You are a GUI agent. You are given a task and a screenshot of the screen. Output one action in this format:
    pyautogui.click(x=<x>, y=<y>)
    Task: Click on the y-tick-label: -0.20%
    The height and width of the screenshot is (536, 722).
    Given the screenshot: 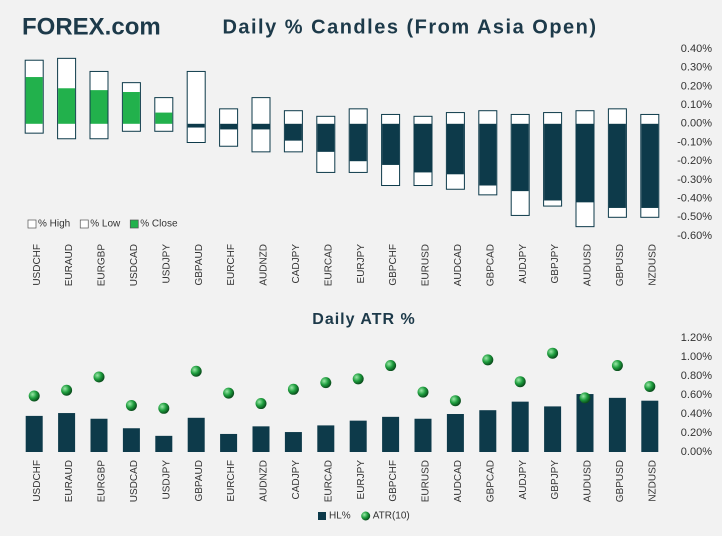 What is the action you would take?
    pyautogui.click(x=694, y=161)
    